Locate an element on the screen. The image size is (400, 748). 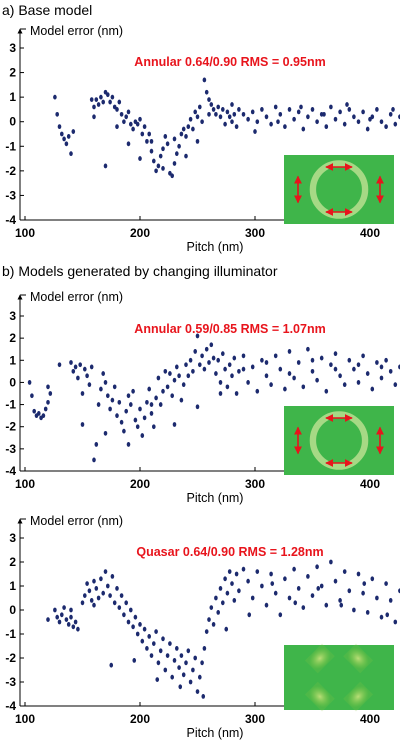
y-tick-label: -4 is located at coordinates (10, 471).